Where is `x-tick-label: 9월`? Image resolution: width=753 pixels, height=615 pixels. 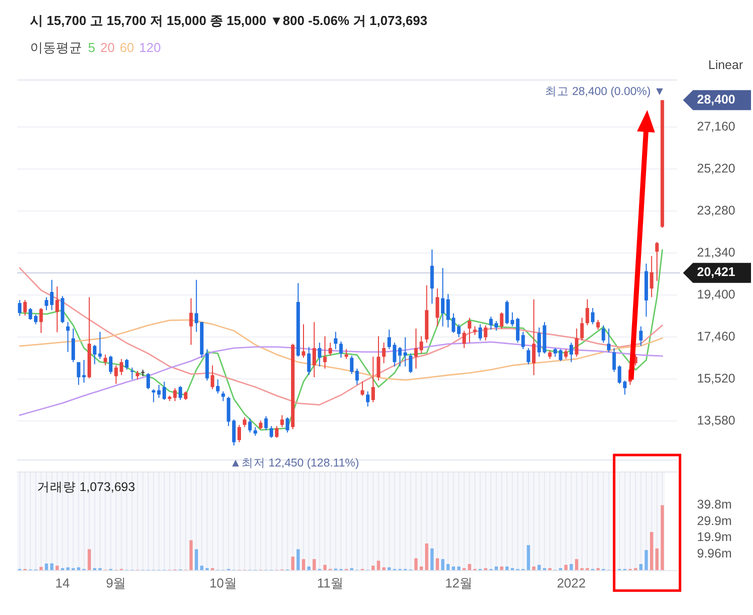 x-tick-label: 9월 is located at coordinates (116, 583).